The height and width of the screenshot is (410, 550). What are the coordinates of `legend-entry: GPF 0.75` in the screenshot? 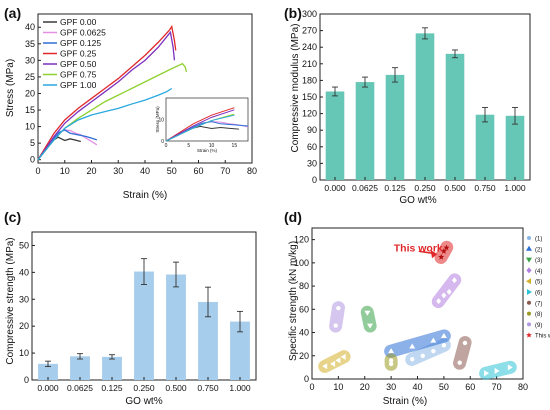 It's located at (78, 75).